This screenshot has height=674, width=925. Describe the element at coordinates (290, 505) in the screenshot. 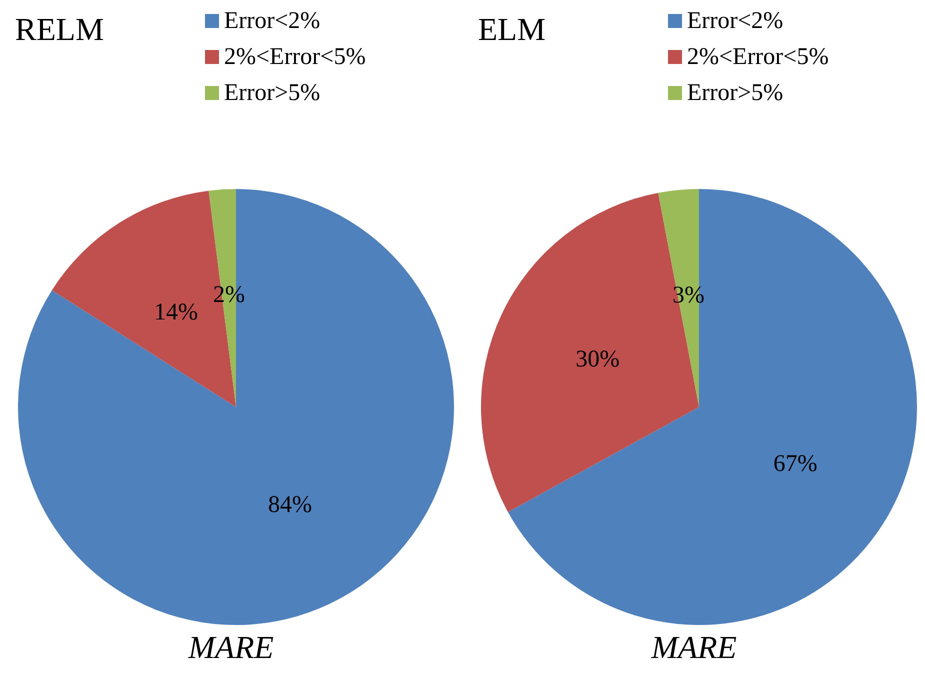

I see `data-label: 84%` at that location.